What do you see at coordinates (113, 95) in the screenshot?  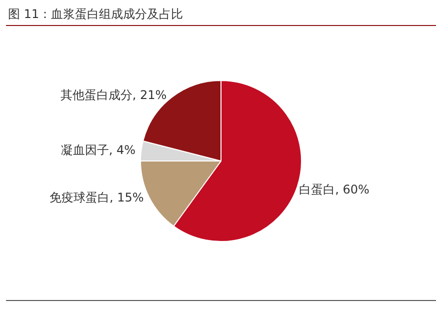 I see `slice-label: 其他蛋白成分, 21%` at bounding box center [113, 95].